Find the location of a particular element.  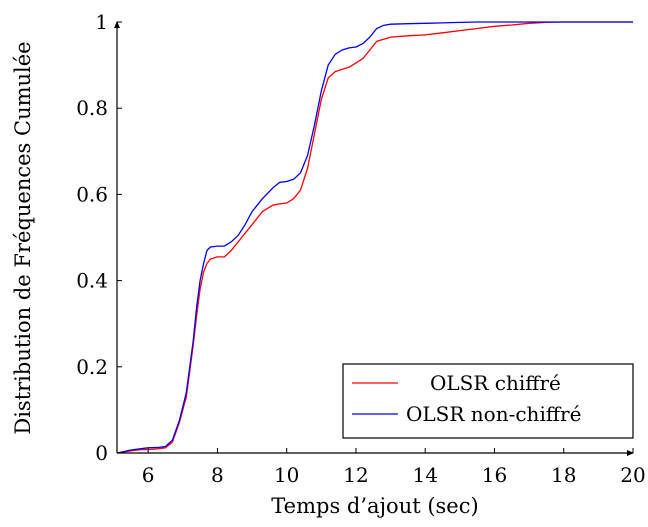

x-tick-label: 6 is located at coordinates (148, 475).